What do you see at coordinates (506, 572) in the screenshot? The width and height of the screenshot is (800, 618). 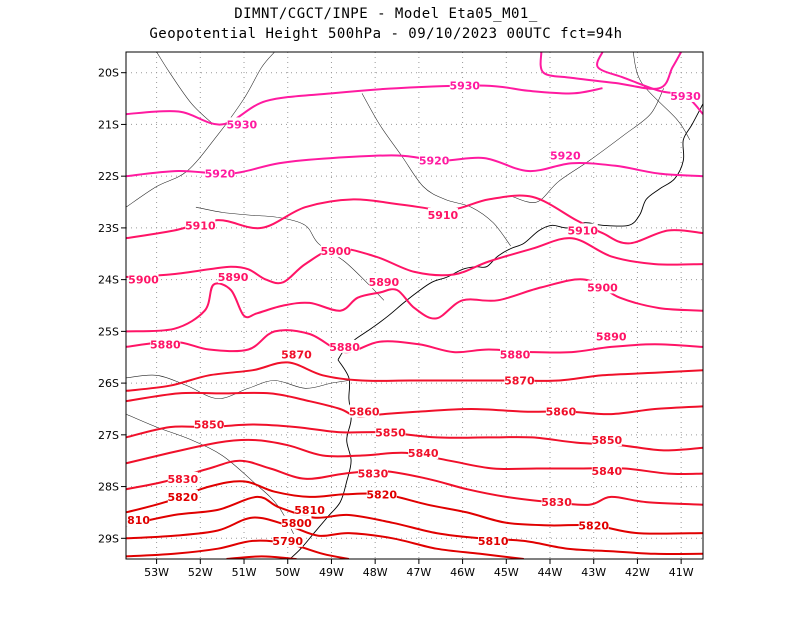 I see `x-tick-label: 45W` at bounding box center [506, 572].